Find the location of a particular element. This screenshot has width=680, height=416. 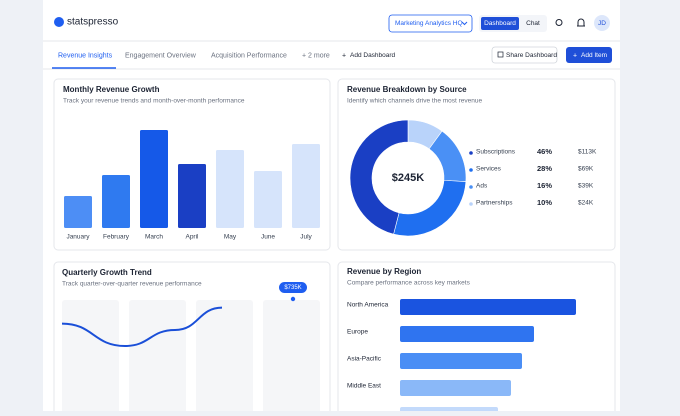

add-dashboard-plus: + is located at coordinates (344, 55).